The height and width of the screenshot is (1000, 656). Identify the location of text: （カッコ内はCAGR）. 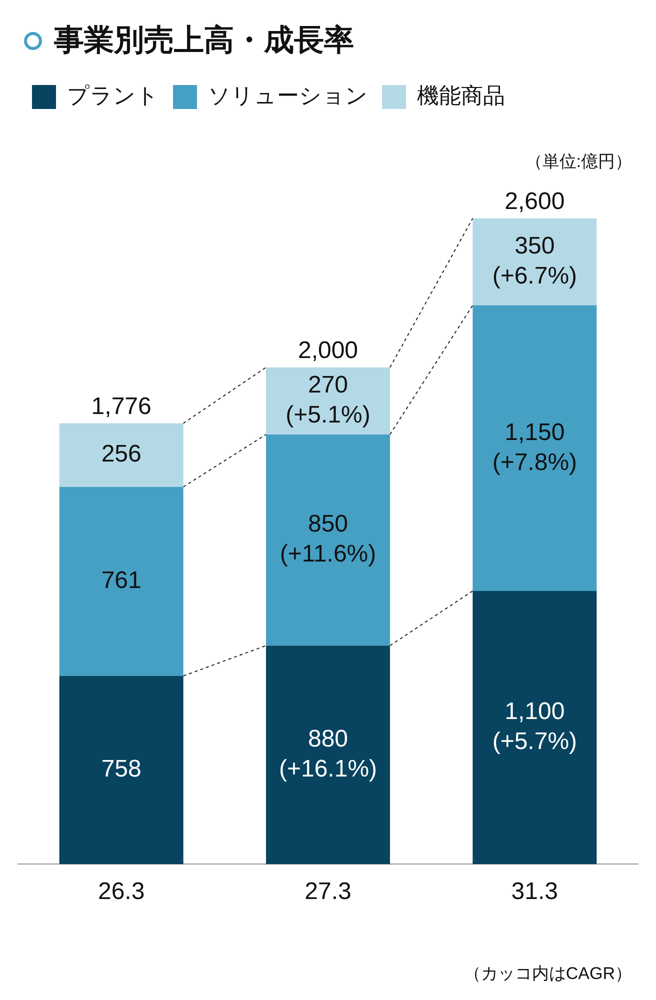
(548, 974).